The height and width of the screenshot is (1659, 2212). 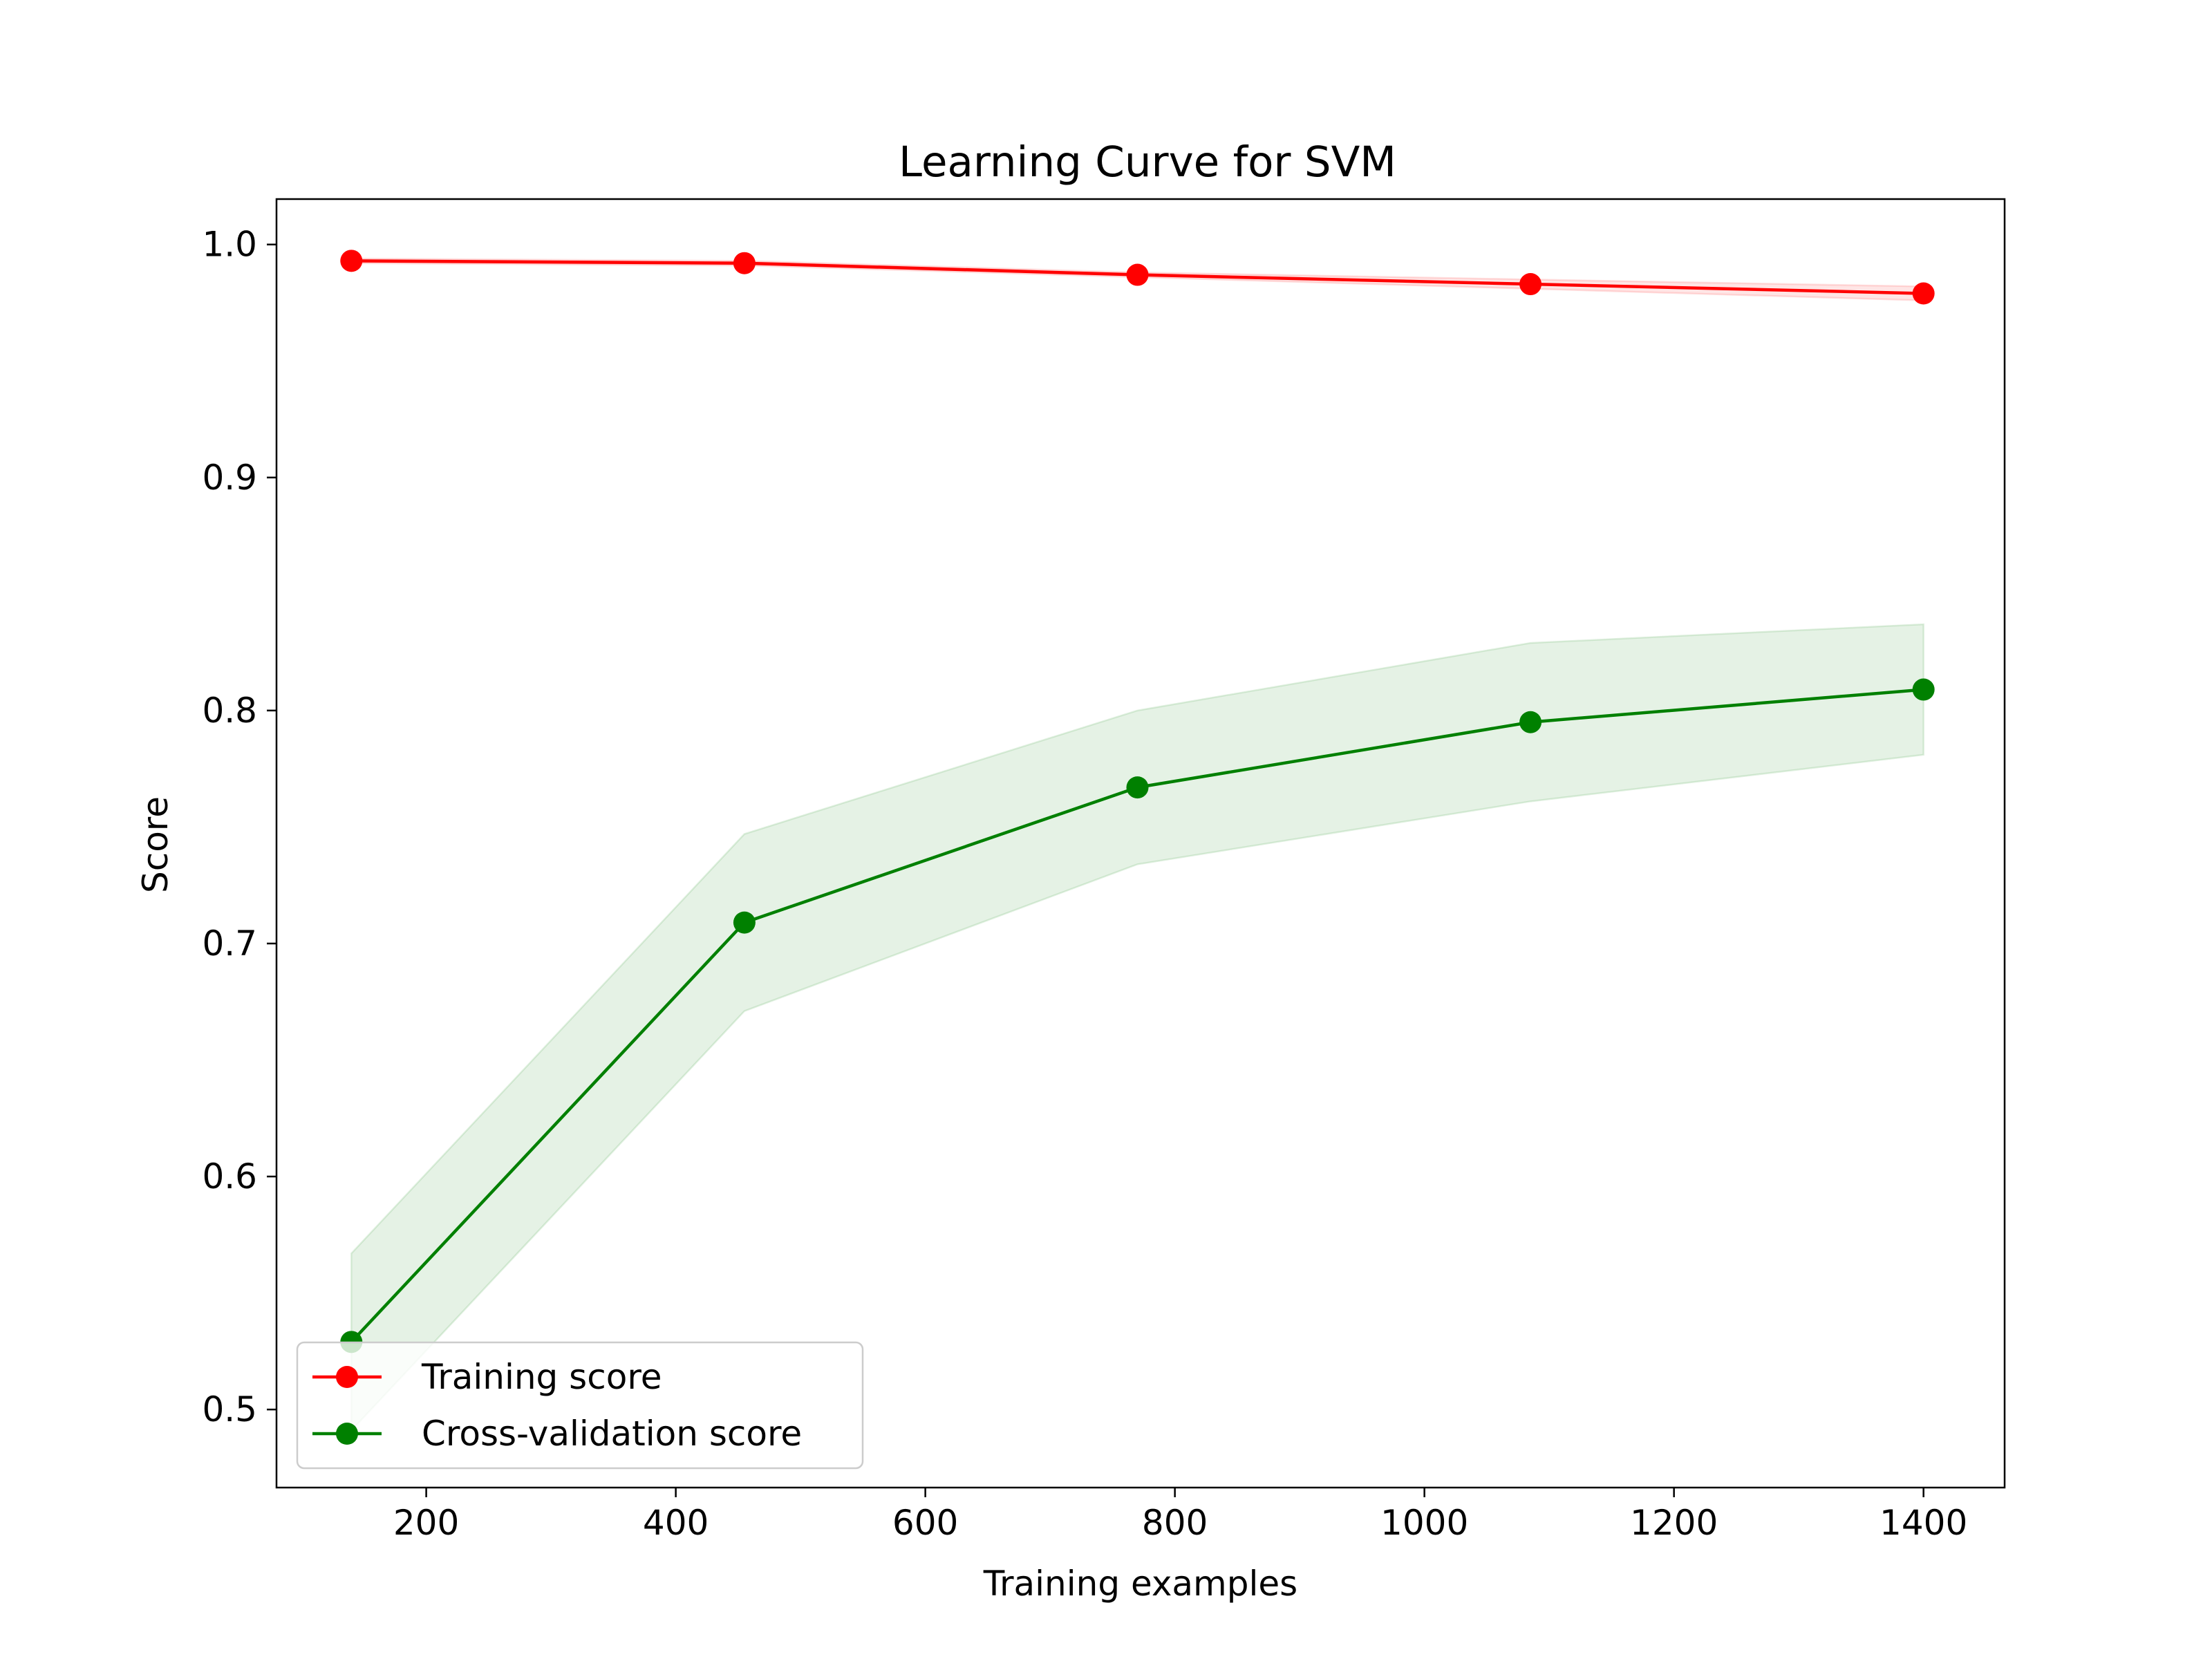 I want to click on x-tick-label: 400, so click(x=676, y=1523).